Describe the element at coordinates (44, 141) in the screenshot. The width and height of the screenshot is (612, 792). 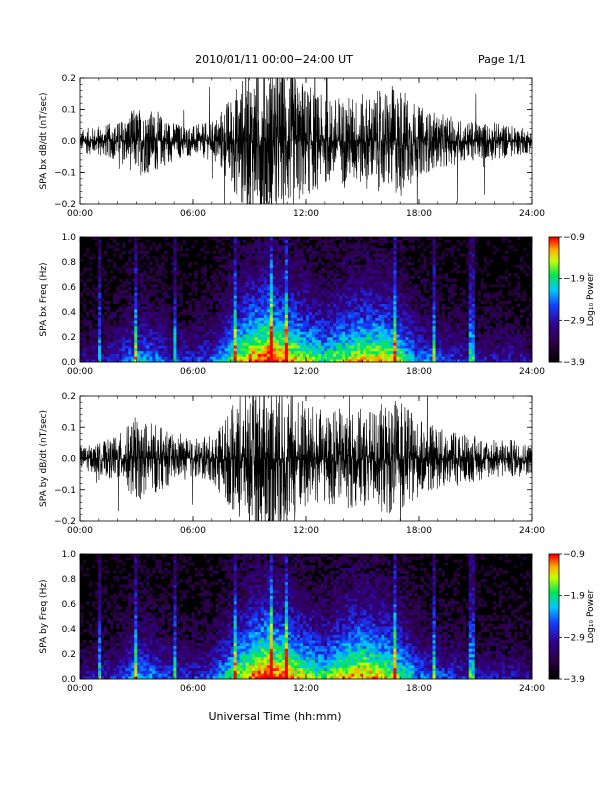
I see `y-axis-label: SPA bx dB/dt (nT/sec)` at that location.